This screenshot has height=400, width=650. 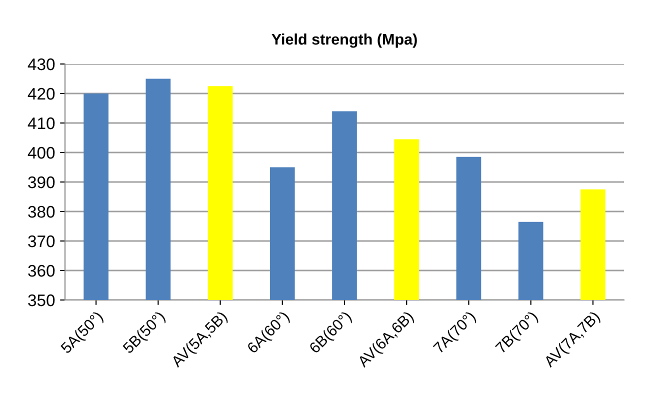 I want to click on y-tick-label: 370, so click(x=41, y=241).